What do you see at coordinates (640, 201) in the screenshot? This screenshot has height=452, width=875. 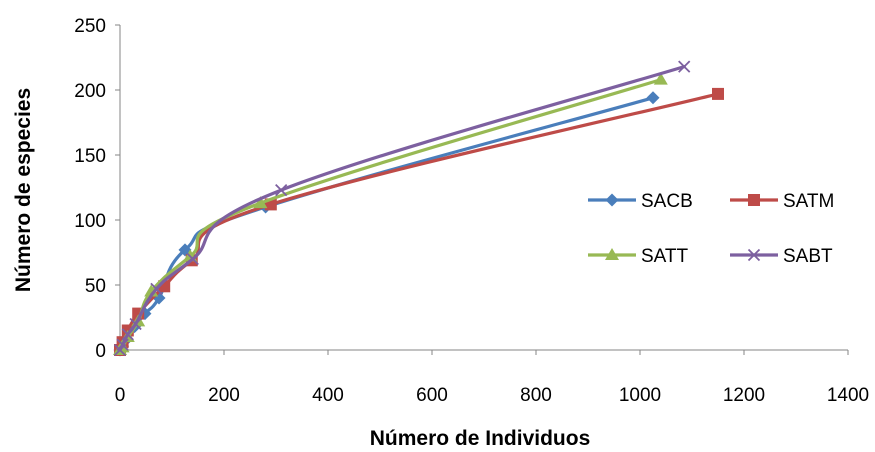 I see `legend-item-sacb: SACB` at bounding box center [640, 201].